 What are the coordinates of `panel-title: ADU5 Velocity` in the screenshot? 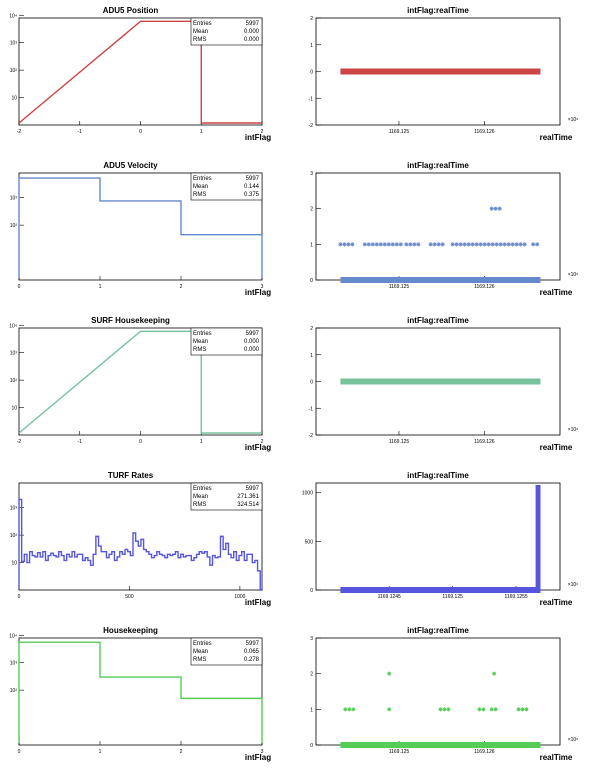 It's located at (130, 165).